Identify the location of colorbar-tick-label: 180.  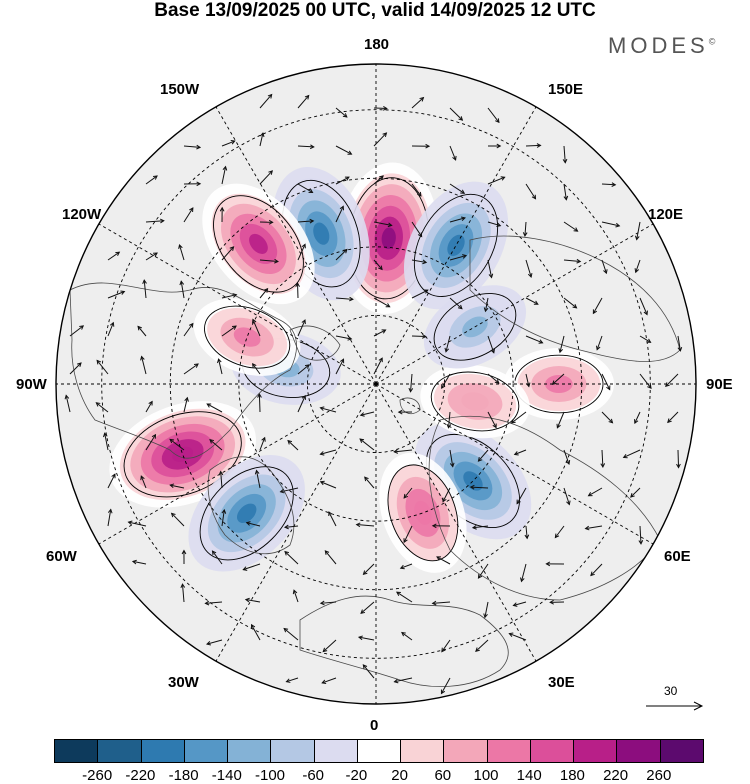
(572, 775).